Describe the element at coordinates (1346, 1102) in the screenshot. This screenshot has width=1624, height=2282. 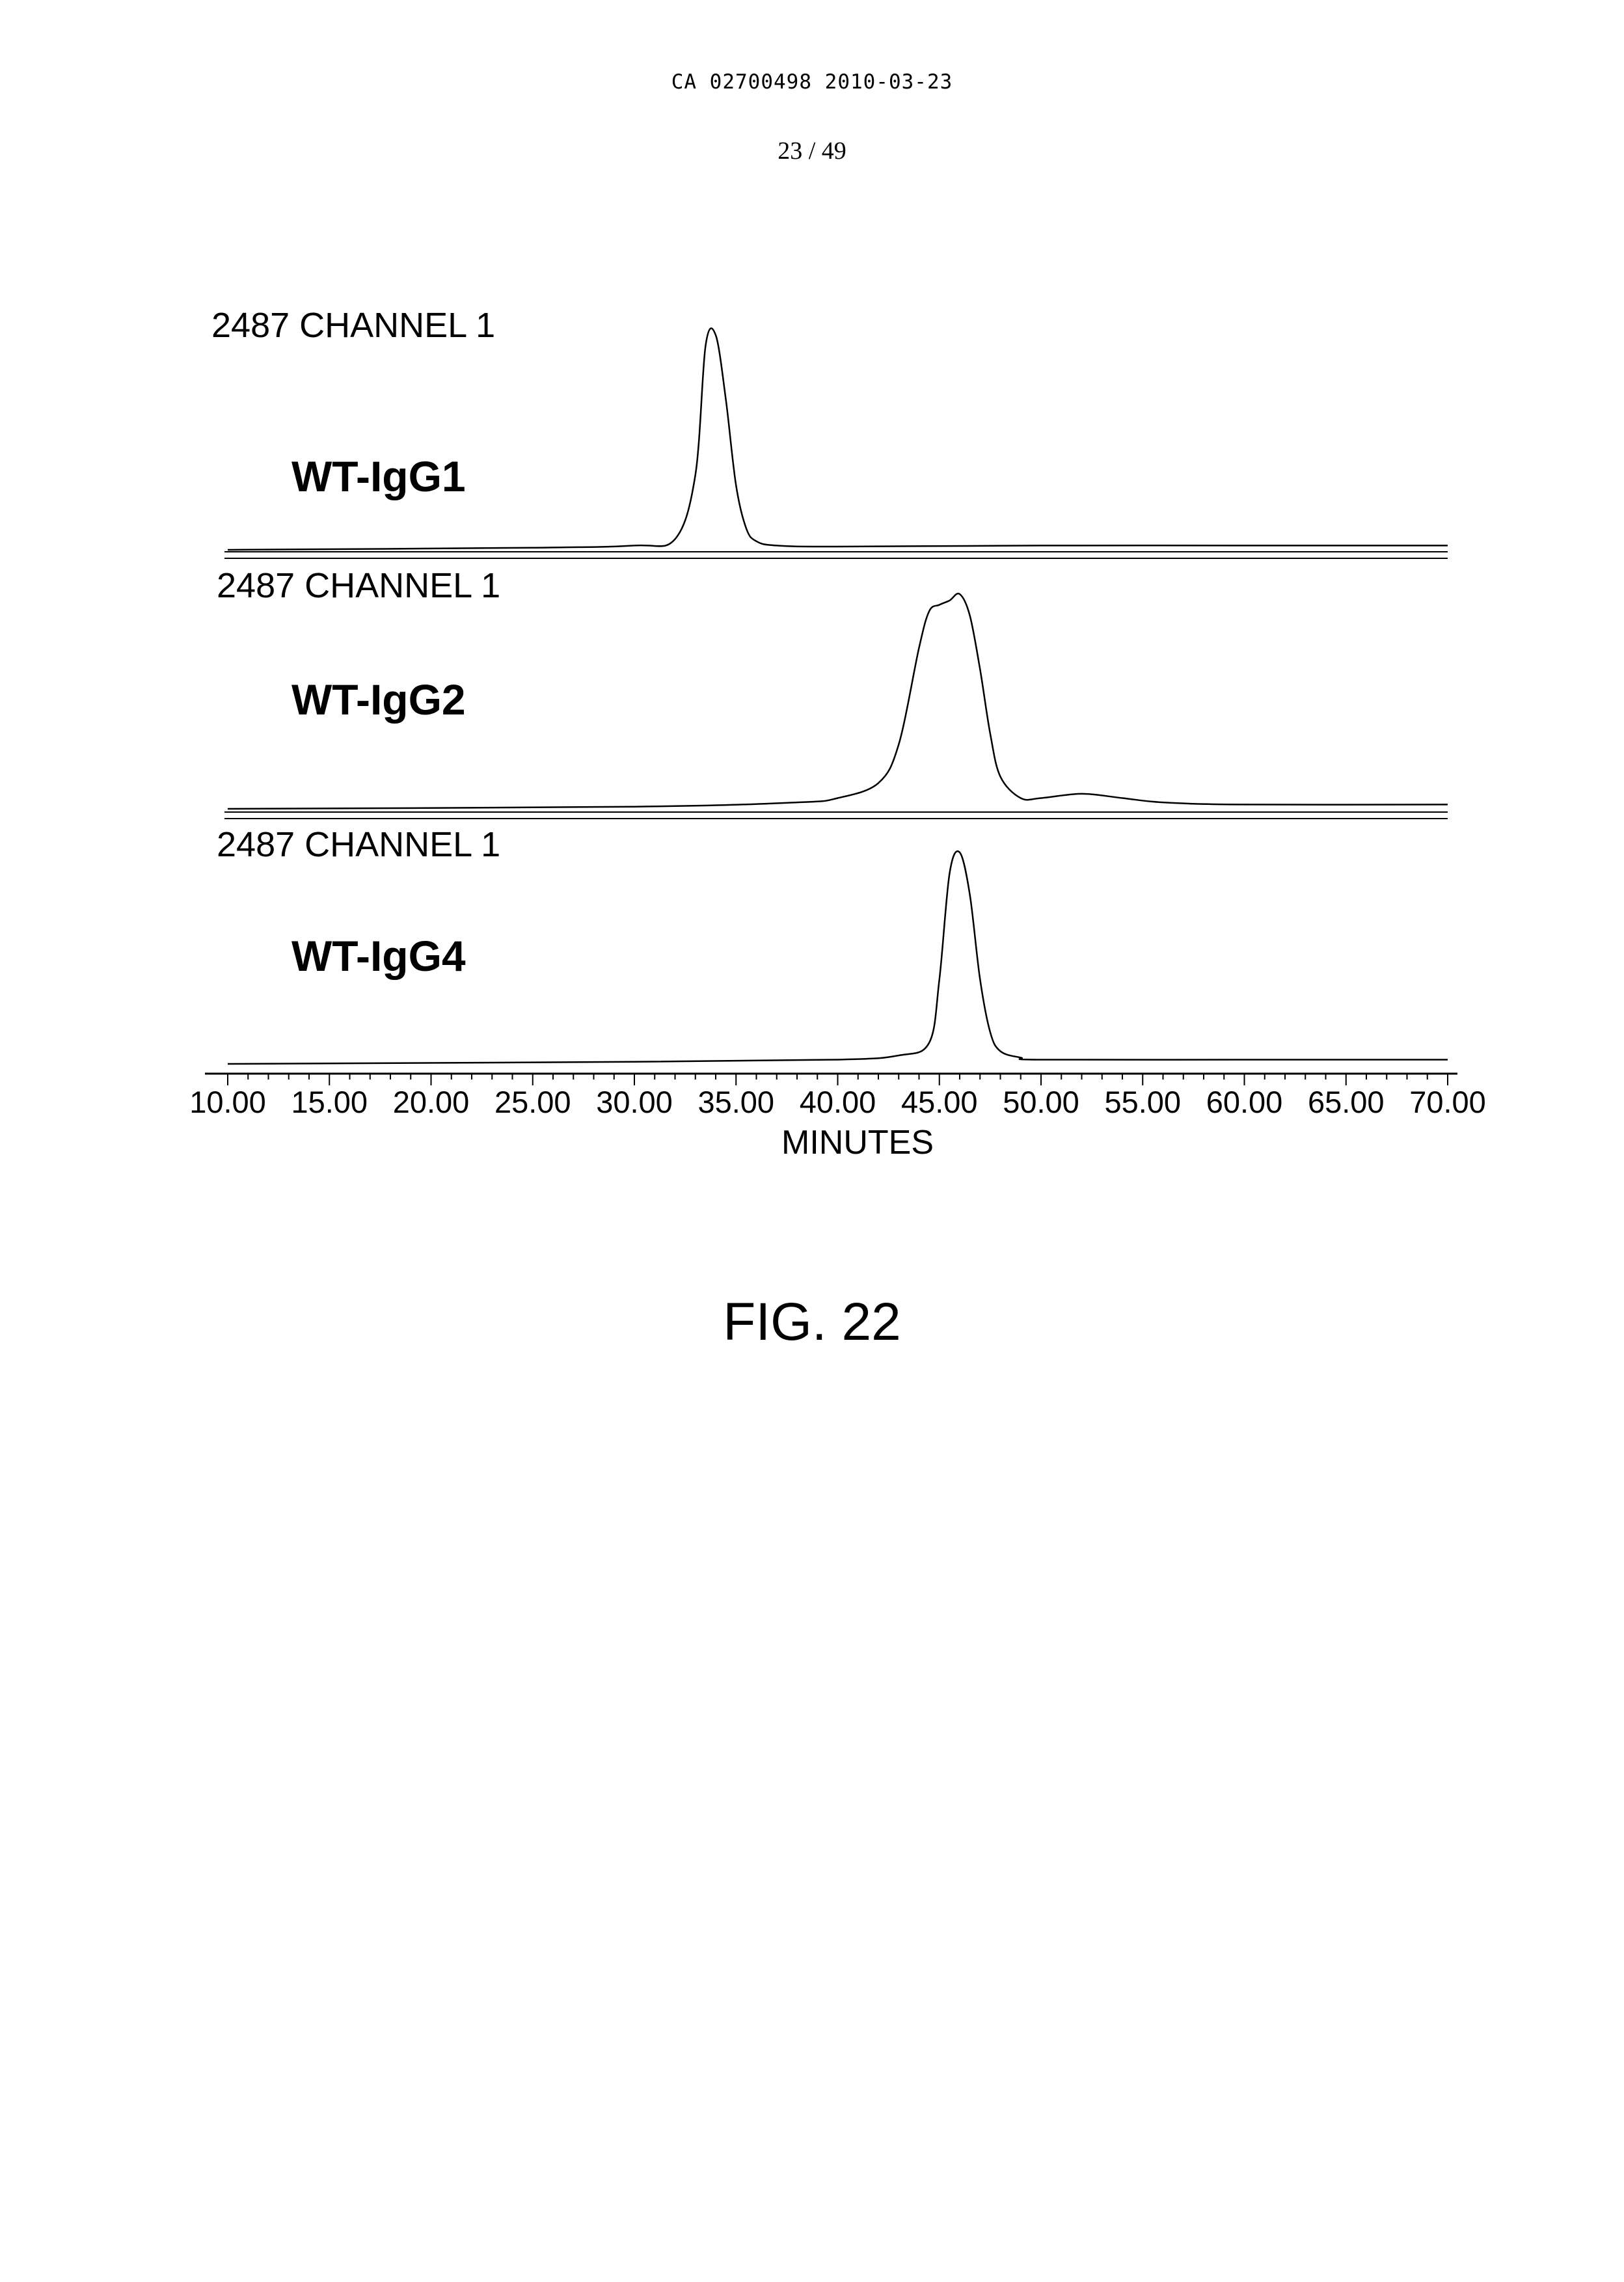
I see `x-tick-label: 65.00` at that location.